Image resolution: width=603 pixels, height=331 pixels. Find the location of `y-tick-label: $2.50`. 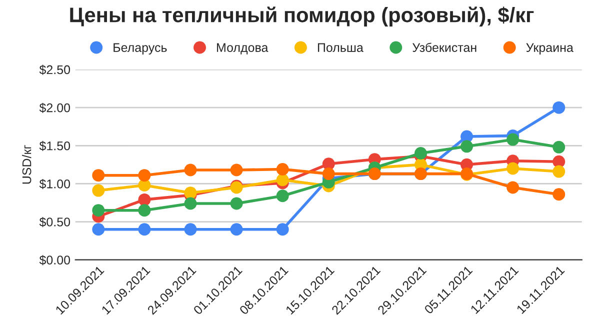

y-tick-label: $2.50 is located at coordinates (54, 69).